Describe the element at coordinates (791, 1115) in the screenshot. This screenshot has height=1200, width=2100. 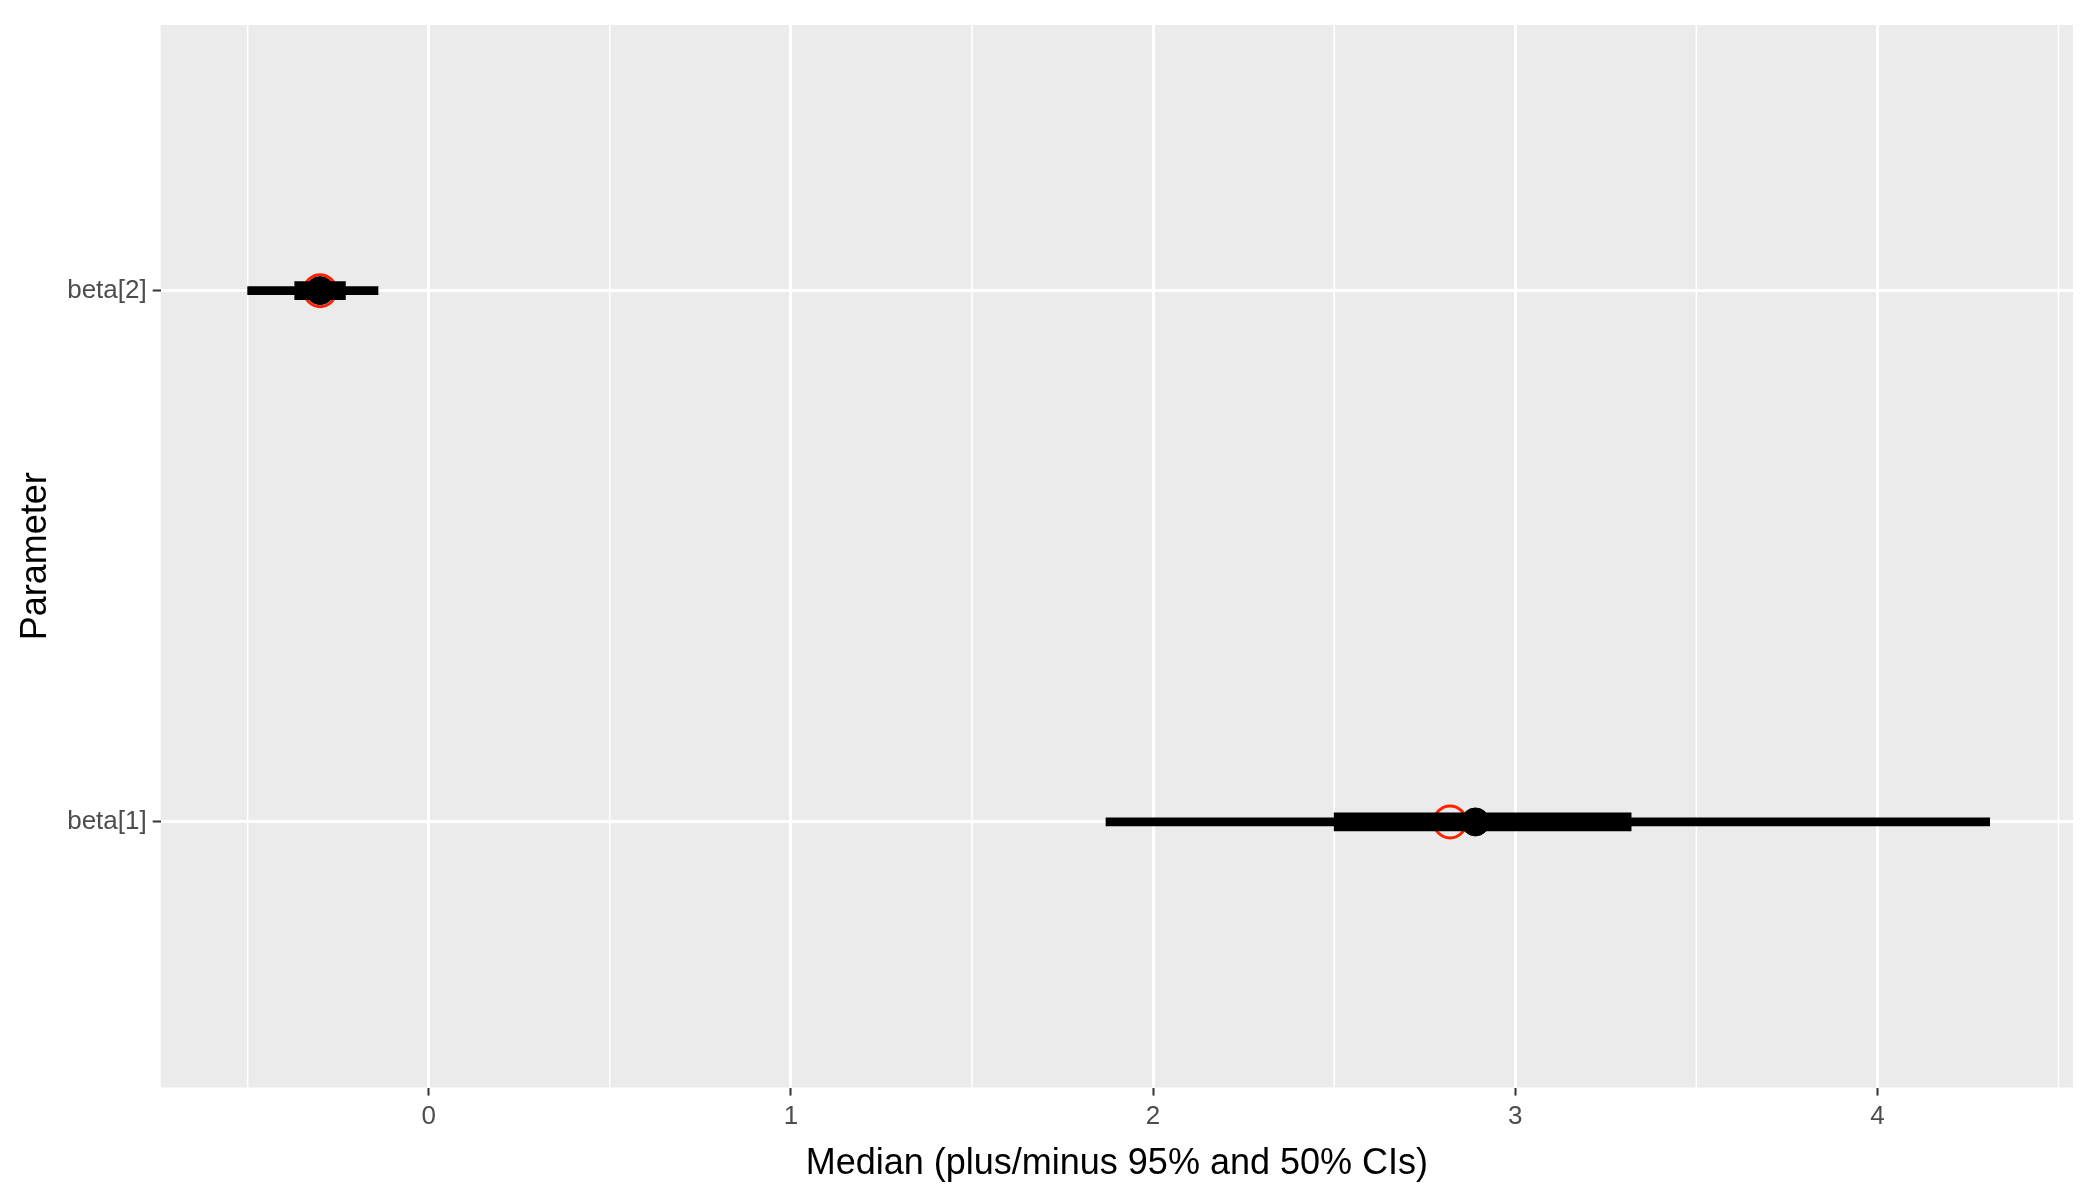
I see `x-tick-label: 1` at that location.